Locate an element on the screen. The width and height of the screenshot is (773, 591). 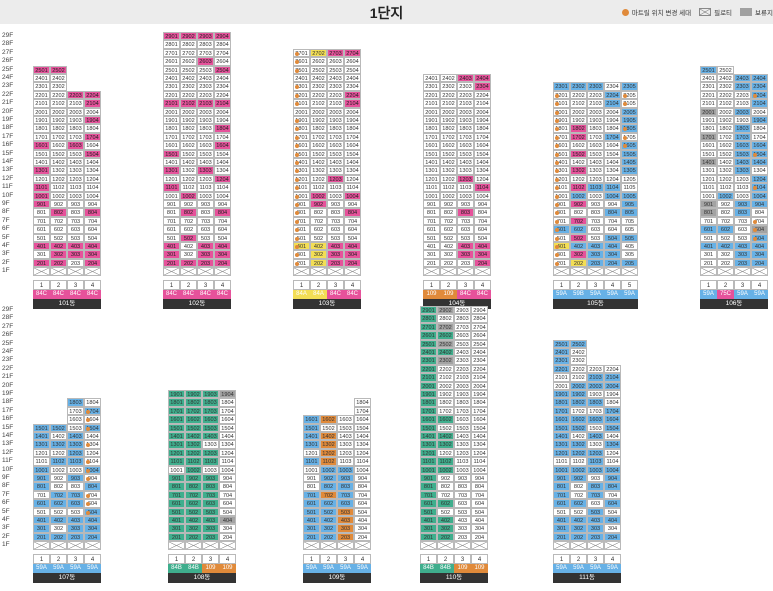
unit-cell: 2303 is located at coordinates (205, 86).